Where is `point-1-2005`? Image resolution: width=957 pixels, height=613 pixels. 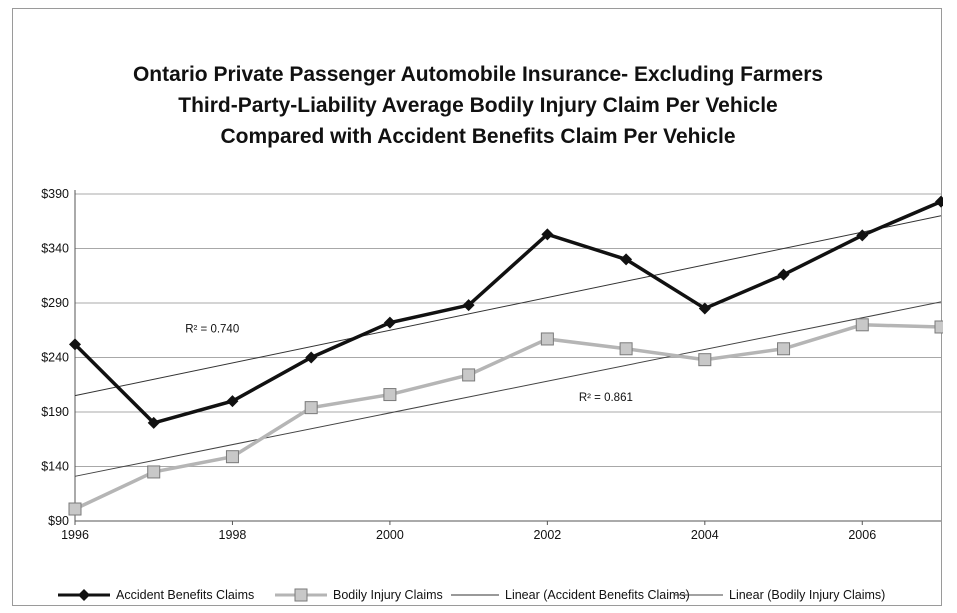 point-1-2005 is located at coordinates (784, 349).